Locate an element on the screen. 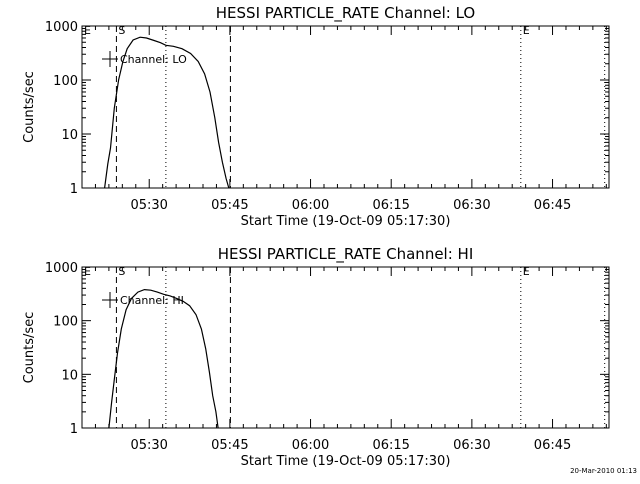  panel-2-x-tick-label: 06:15 is located at coordinates (390, 445).